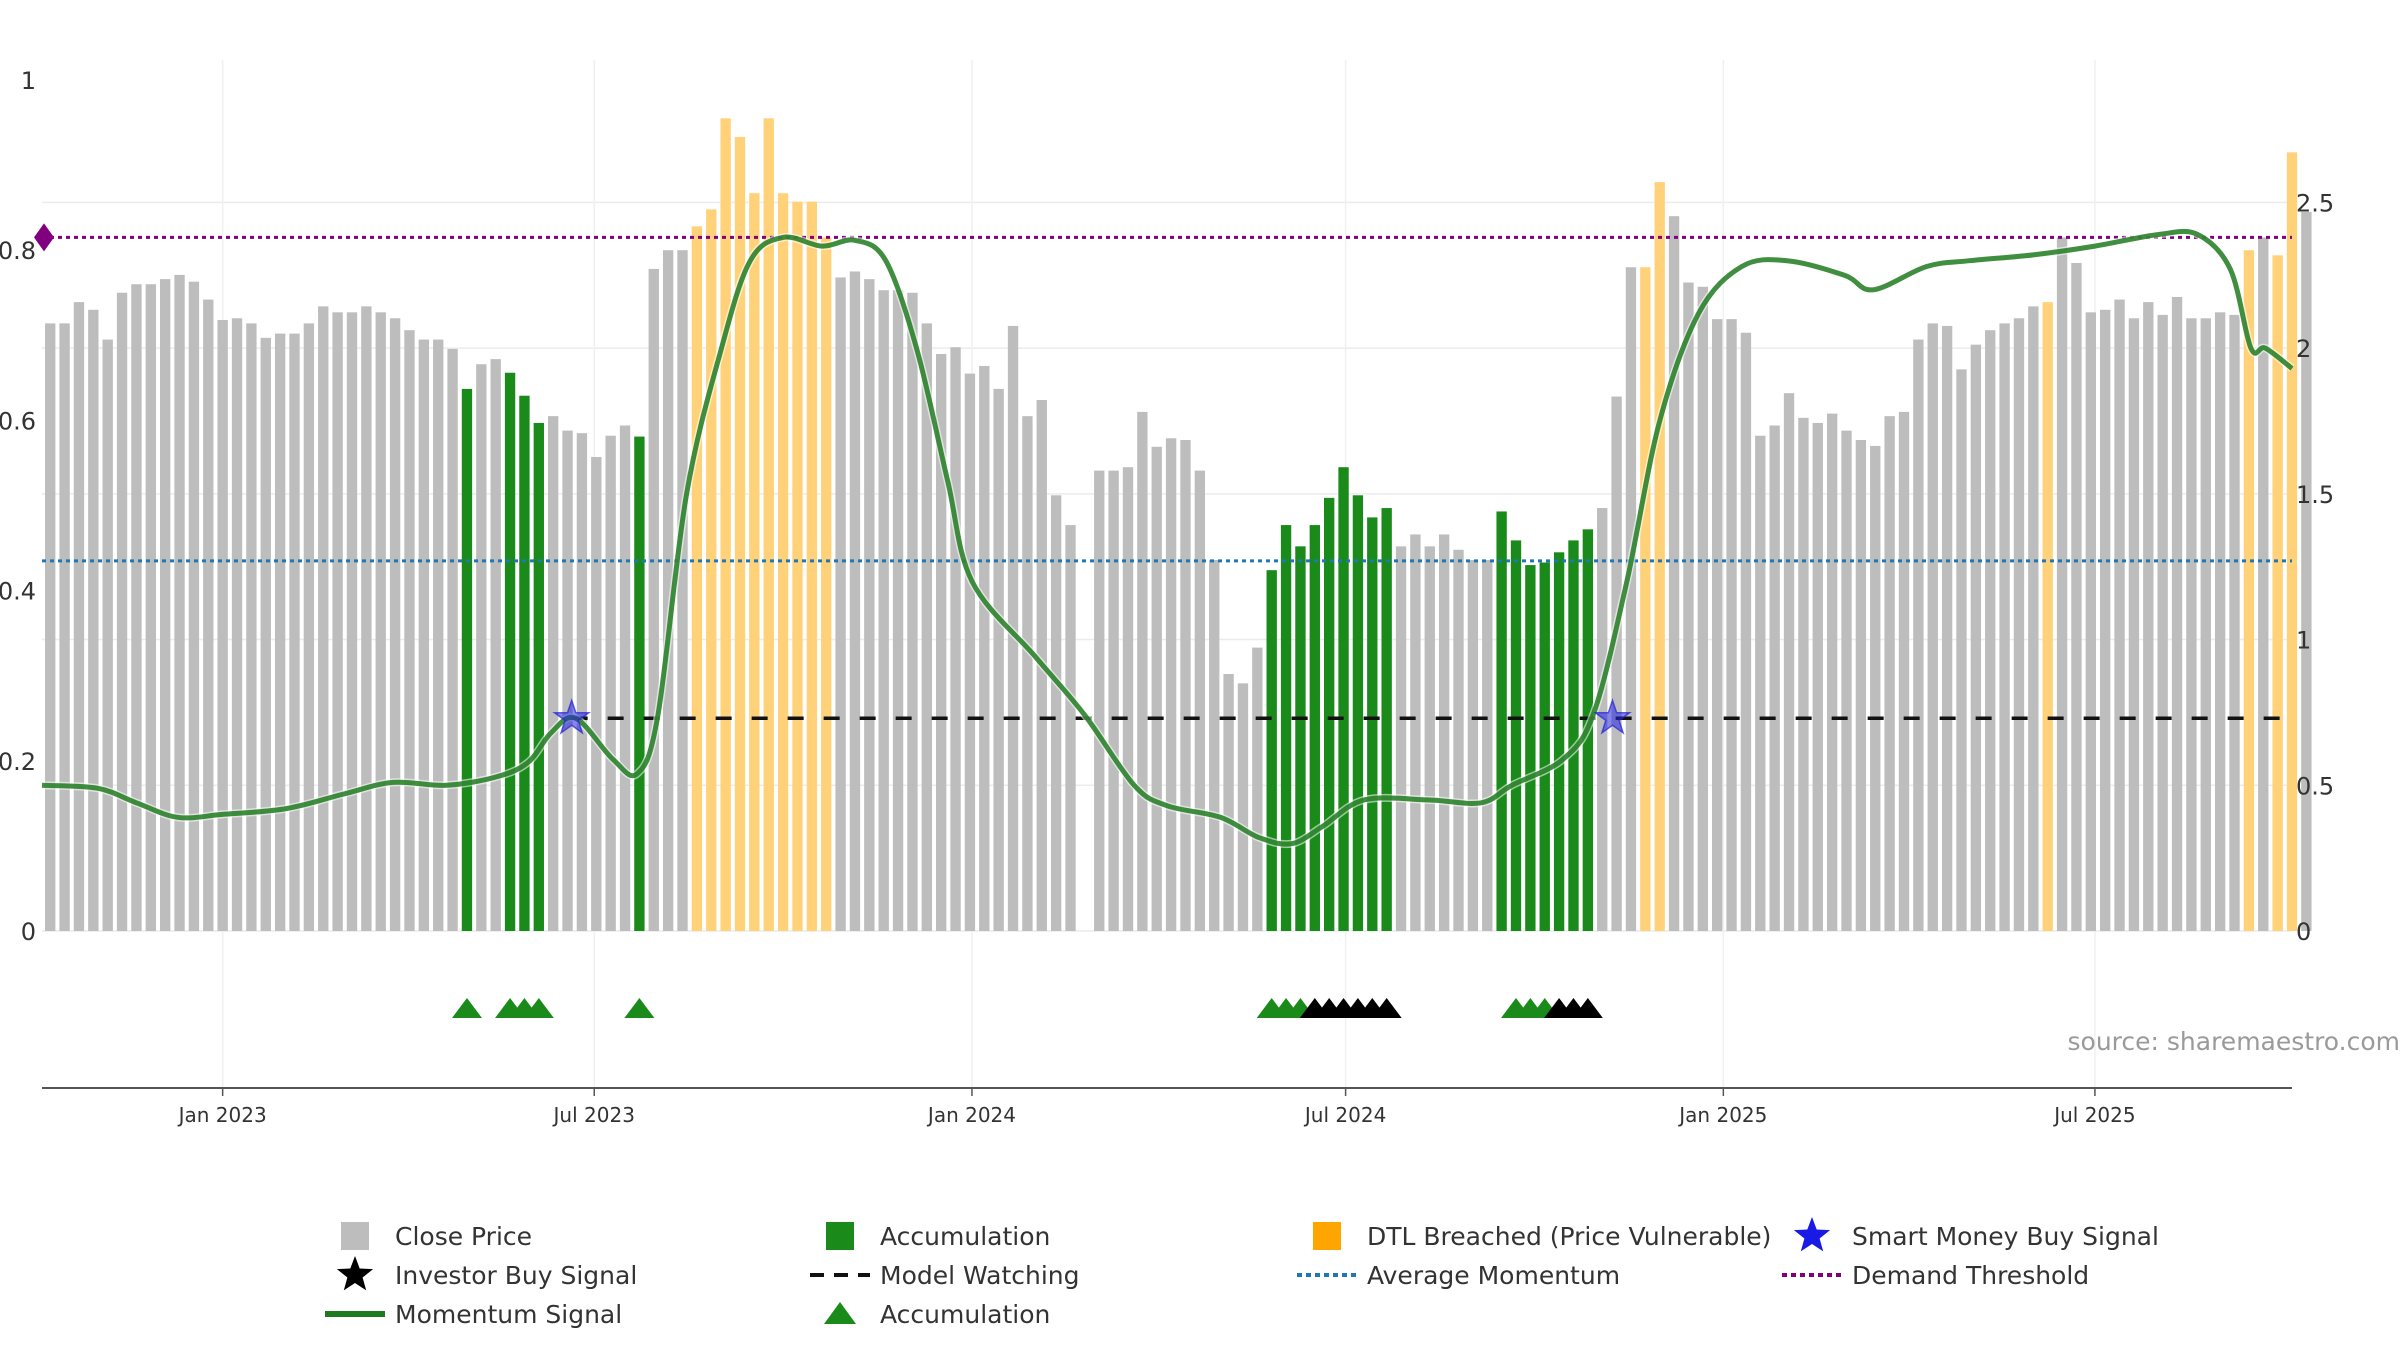  What do you see at coordinates (2005, 1236) in the screenshot?
I see `legend-label: Smart Money Buy Signal` at bounding box center [2005, 1236].